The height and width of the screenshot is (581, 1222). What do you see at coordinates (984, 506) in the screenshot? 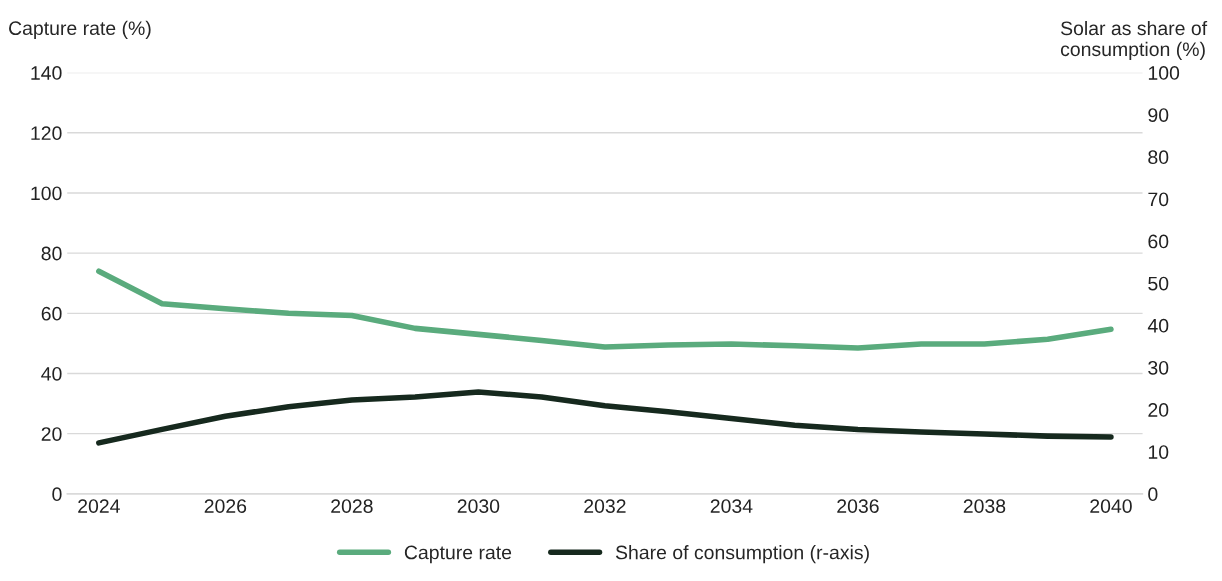
I see `x-tick-label: 2038` at bounding box center [984, 506].